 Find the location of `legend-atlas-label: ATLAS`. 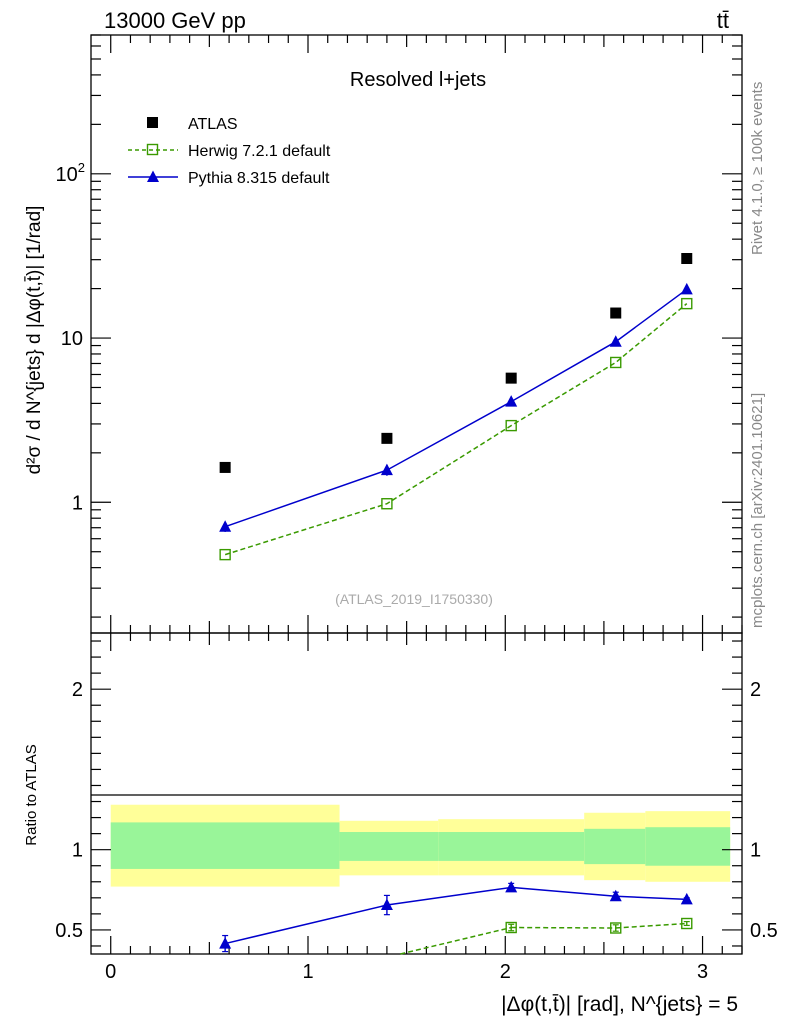

legend-atlas-label: ATLAS is located at coordinates (213, 124).